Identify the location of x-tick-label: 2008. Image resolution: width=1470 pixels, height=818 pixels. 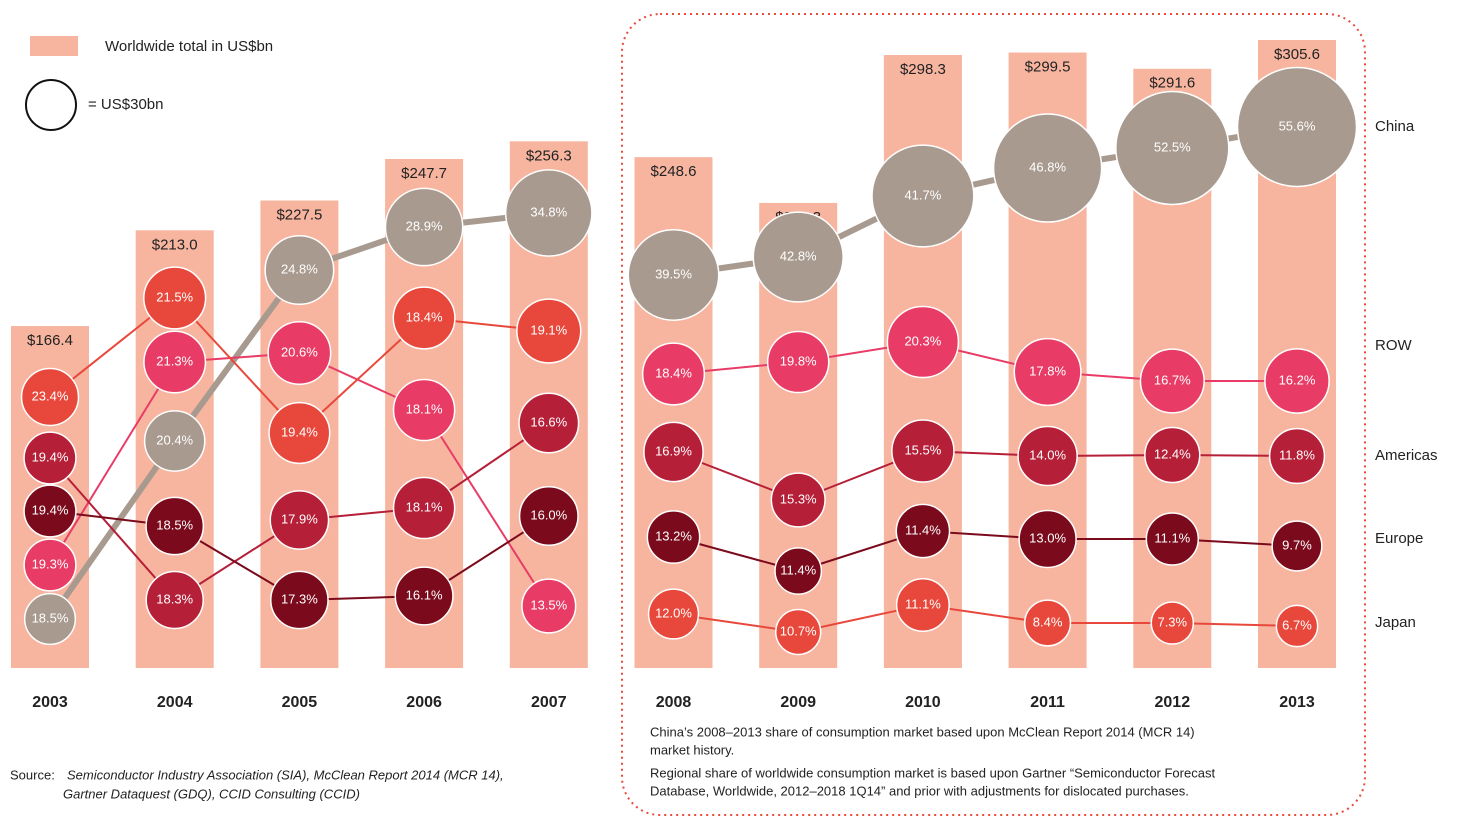
(674, 702).